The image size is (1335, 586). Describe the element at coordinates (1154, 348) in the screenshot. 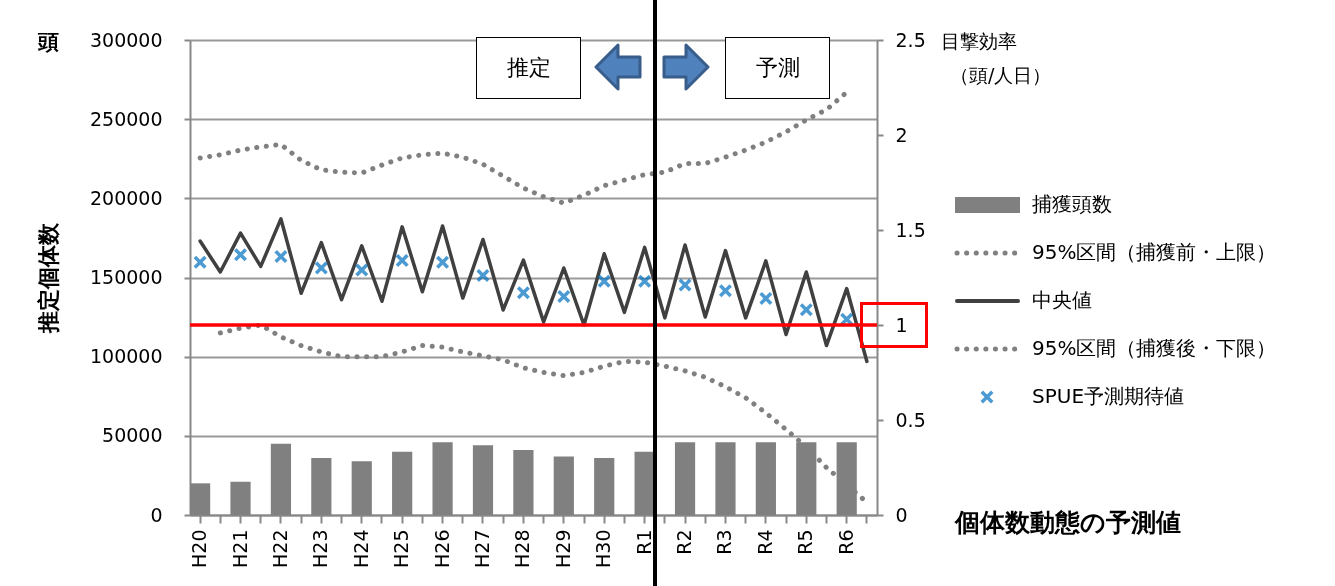

I see `legend-label: 95%区間（捕獲後・下限）` at that location.